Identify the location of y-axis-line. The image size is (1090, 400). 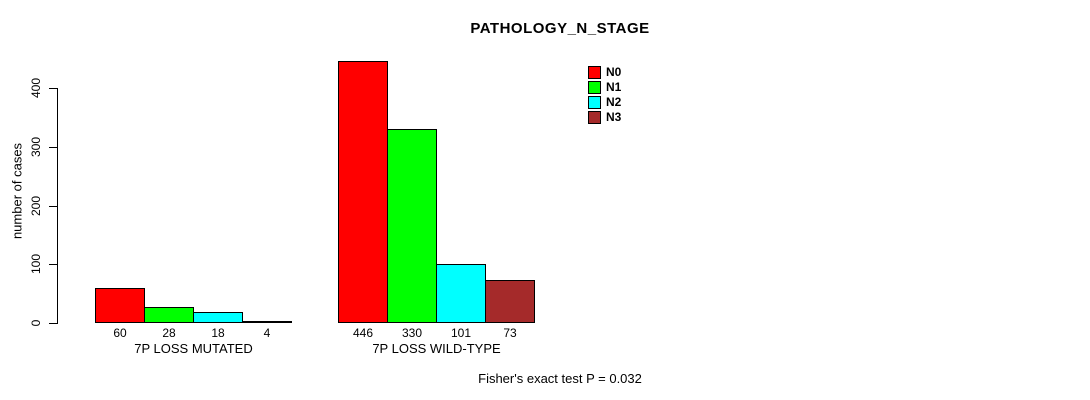
(57, 205).